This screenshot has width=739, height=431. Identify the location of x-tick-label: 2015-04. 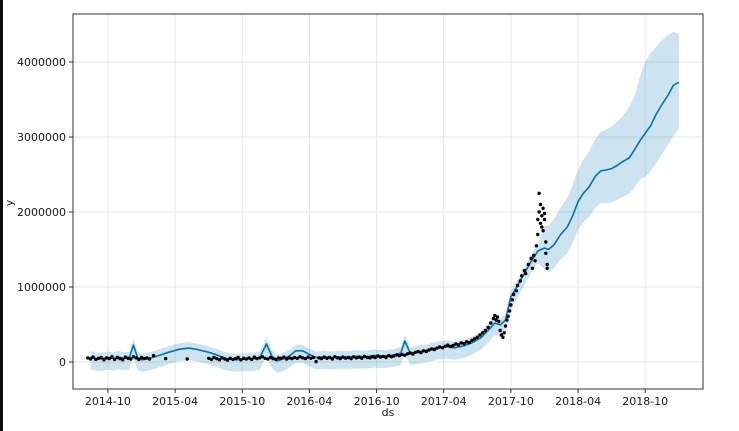
(175, 401).